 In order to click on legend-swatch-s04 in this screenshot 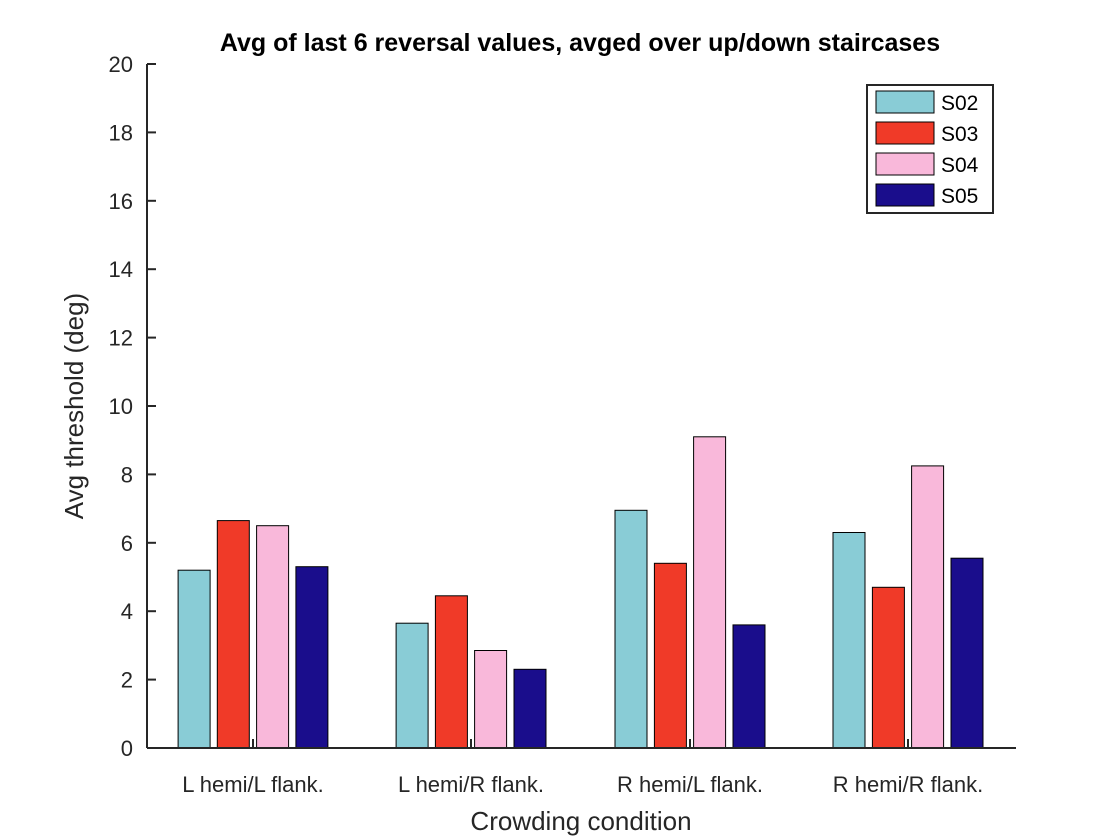, I will do `click(905, 164)`.